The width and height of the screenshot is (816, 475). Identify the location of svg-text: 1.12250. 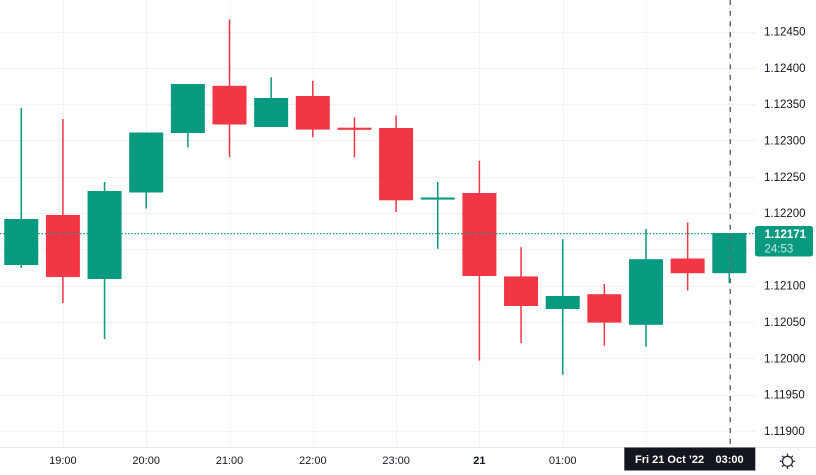
(785, 178).